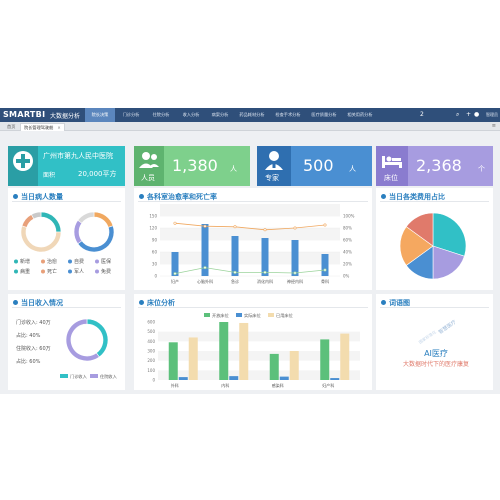 The image size is (500, 500). I want to click on kpi-staff-icon-box: 人员, so click(149, 166).